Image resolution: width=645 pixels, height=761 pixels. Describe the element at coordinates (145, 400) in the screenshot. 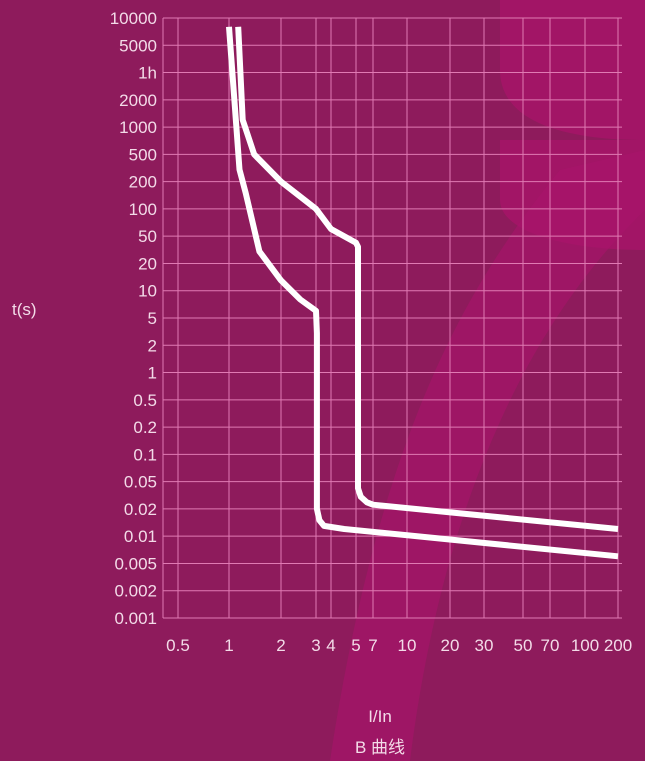

I see `y-tick-label: 0.5` at that location.